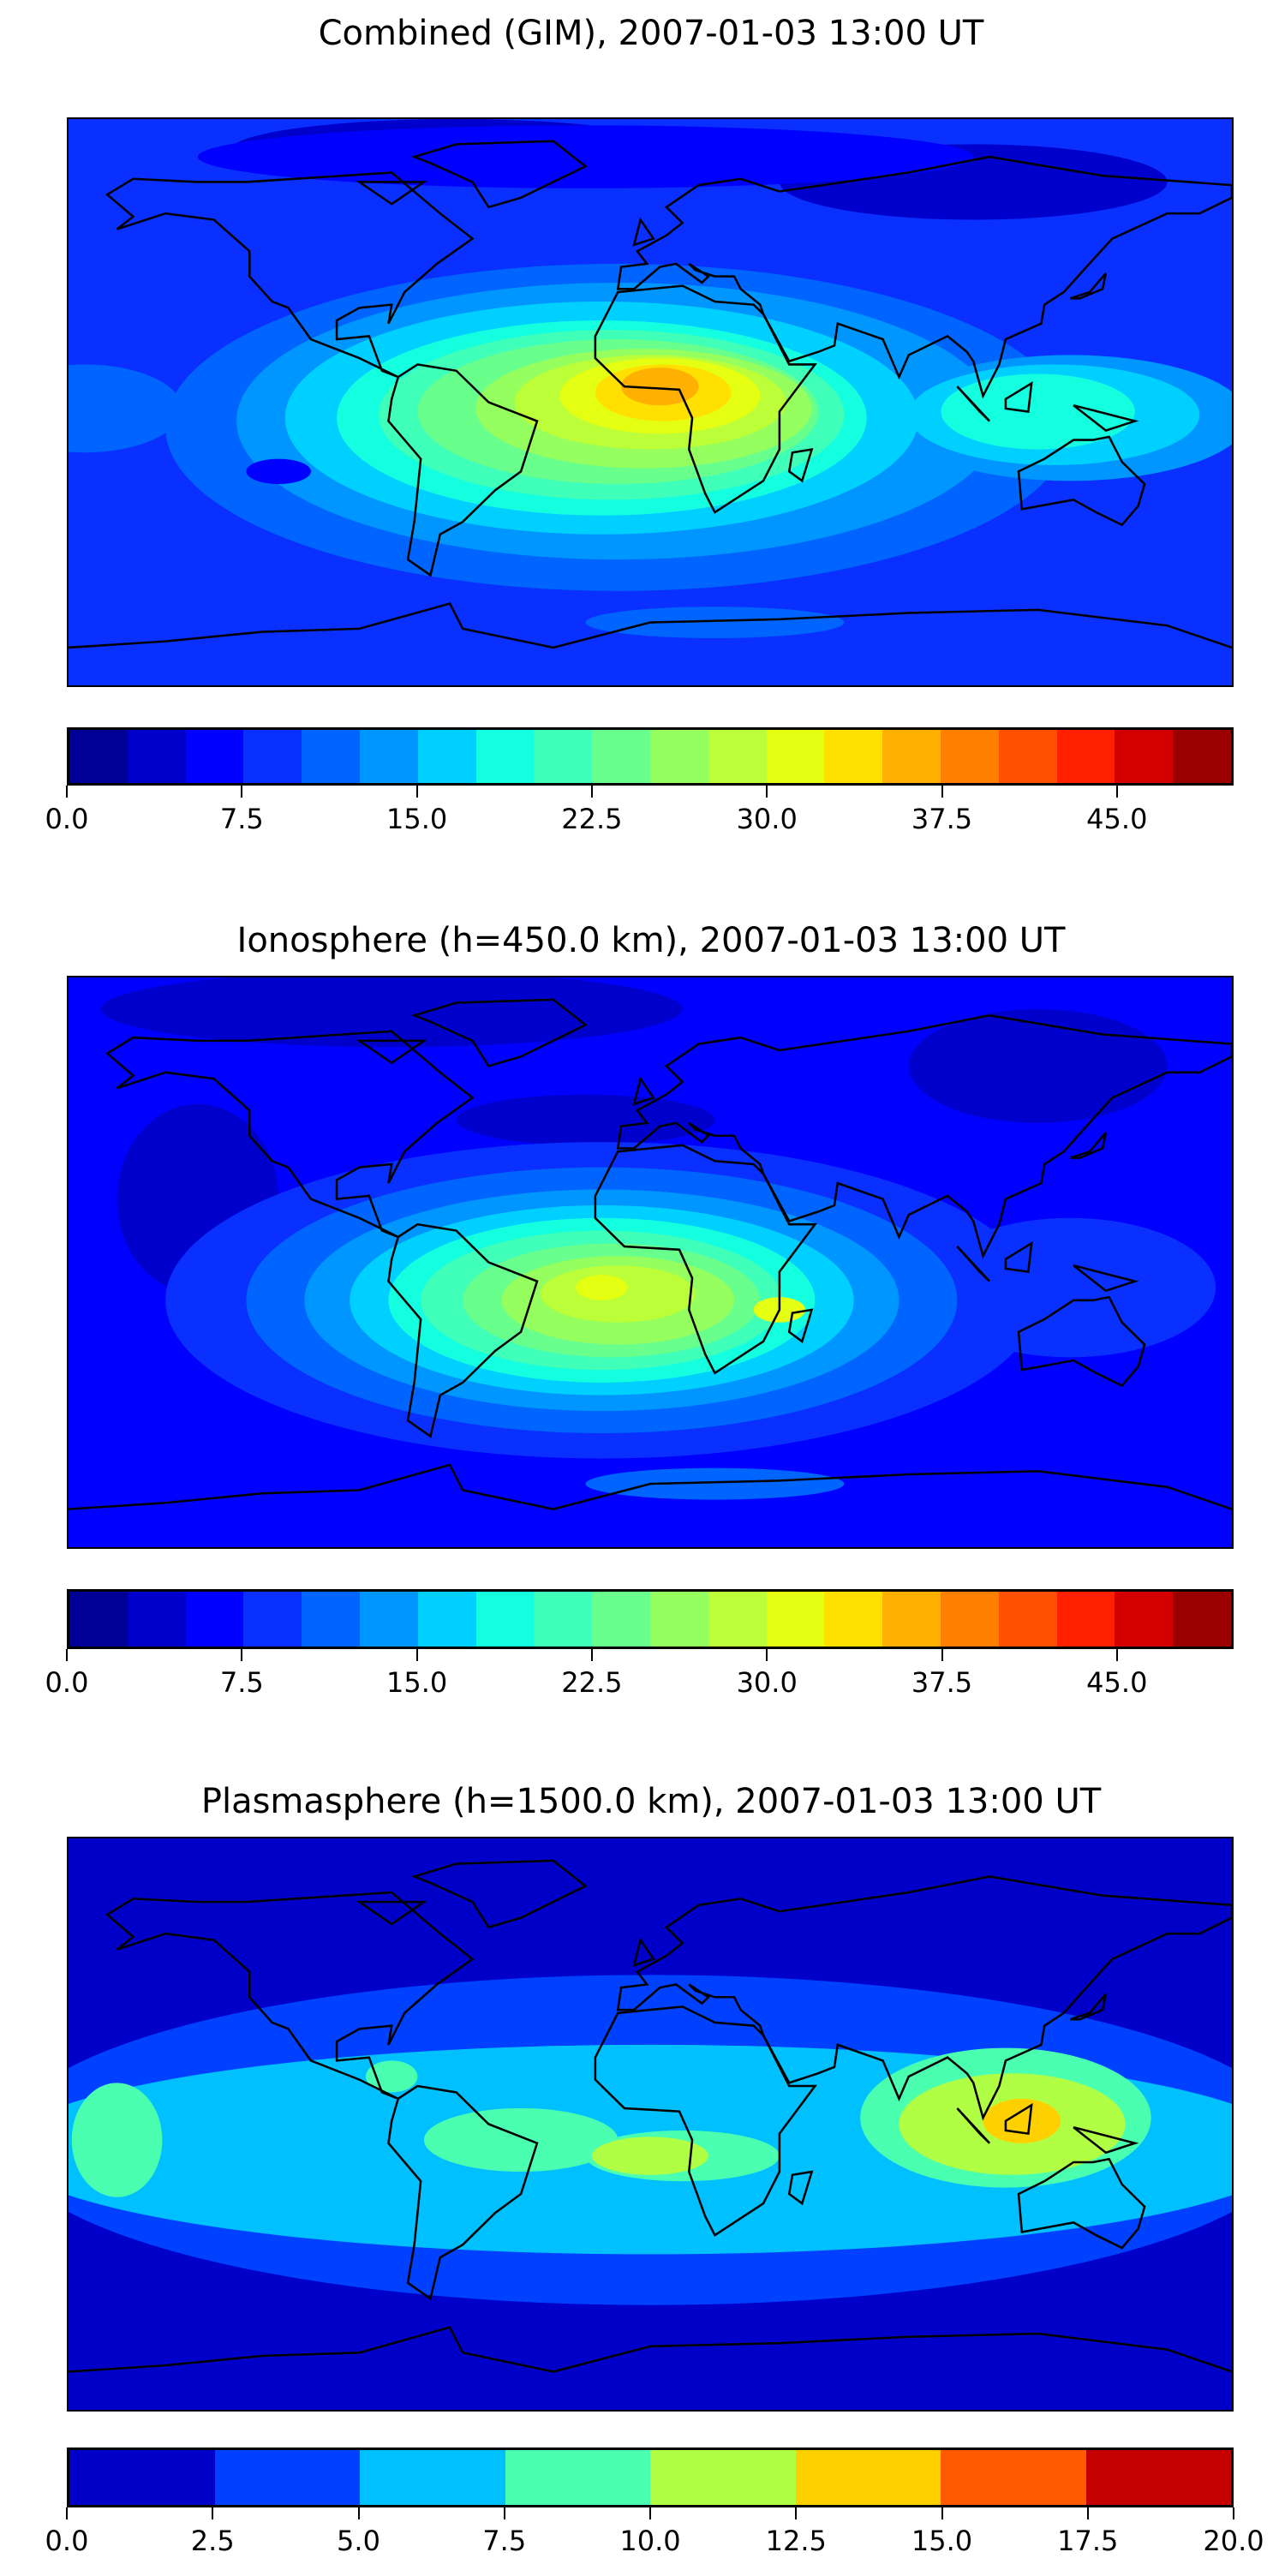 Image resolution: width=1285 pixels, height=2576 pixels. What do you see at coordinates (650, 2541) in the screenshot?
I see `colorbar-tick-label: 10.0` at bounding box center [650, 2541].